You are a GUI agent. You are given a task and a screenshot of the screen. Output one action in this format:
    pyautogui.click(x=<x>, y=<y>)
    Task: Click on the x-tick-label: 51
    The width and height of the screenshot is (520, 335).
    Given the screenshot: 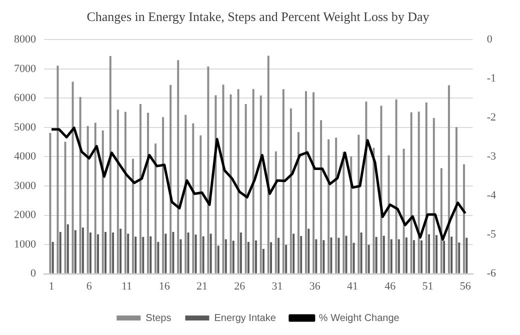 What is the action you would take?
    pyautogui.click(x=428, y=286)
    